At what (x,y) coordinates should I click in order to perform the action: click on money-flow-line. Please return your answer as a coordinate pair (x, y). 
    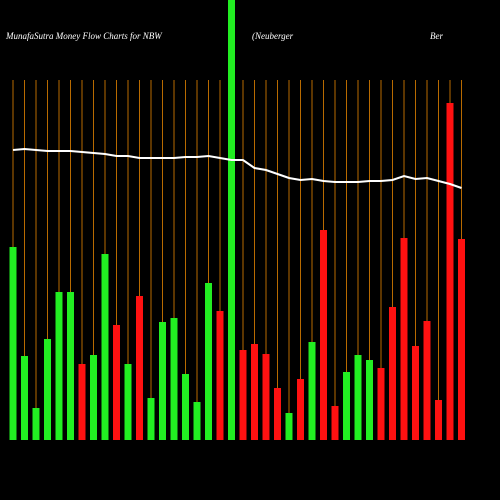
    Looking at the image, I should click on (237, 168).